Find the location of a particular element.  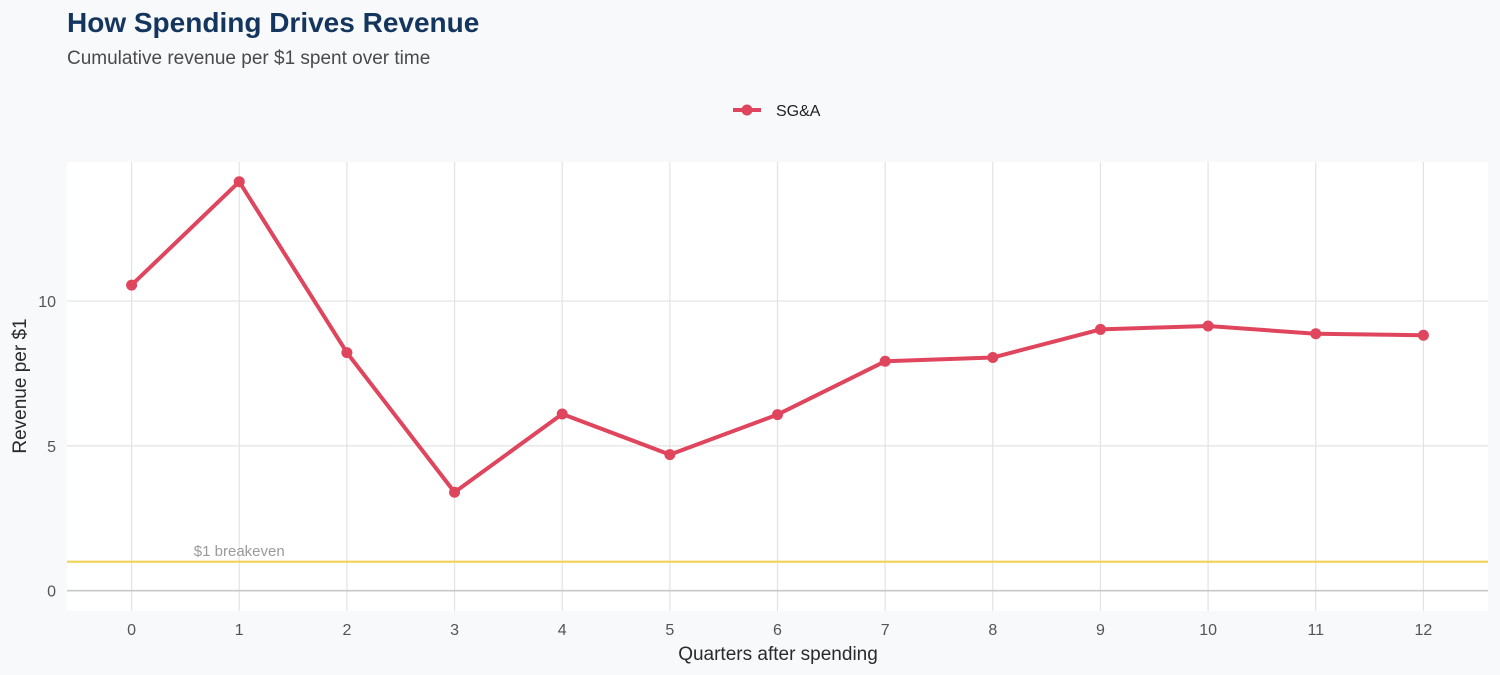

x-tick-label-8: 8 is located at coordinates (992, 630).